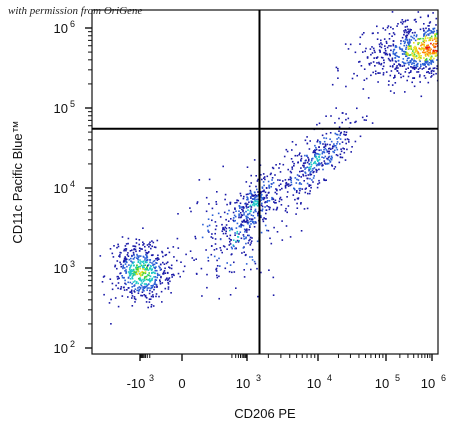 The width and height of the screenshot is (450, 430). What do you see at coordinates (136, 383) in the screenshot?
I see `x-tick-label: -10` at bounding box center [136, 383].